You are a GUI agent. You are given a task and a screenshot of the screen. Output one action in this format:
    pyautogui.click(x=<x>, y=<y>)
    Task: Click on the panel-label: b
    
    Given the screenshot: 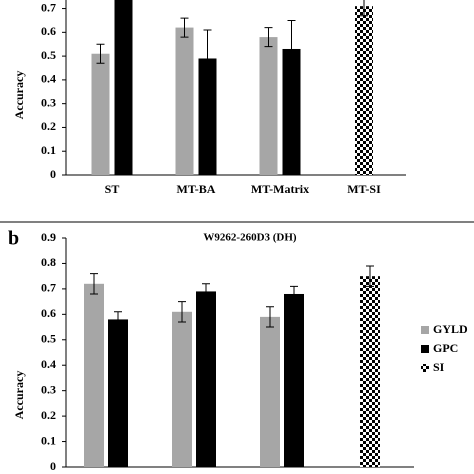 What is the action you would take?
    pyautogui.click(x=13, y=239)
    